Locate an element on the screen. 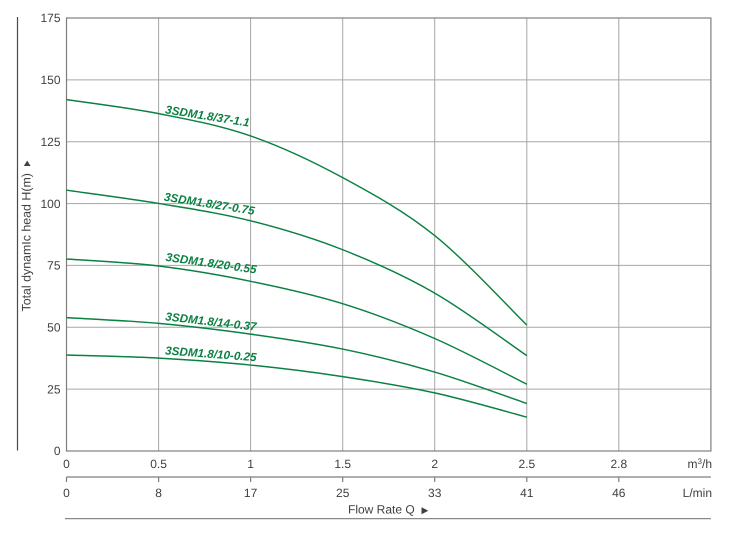 This screenshot has width=739, height=537. svg-text: 41 is located at coordinates (527, 493).